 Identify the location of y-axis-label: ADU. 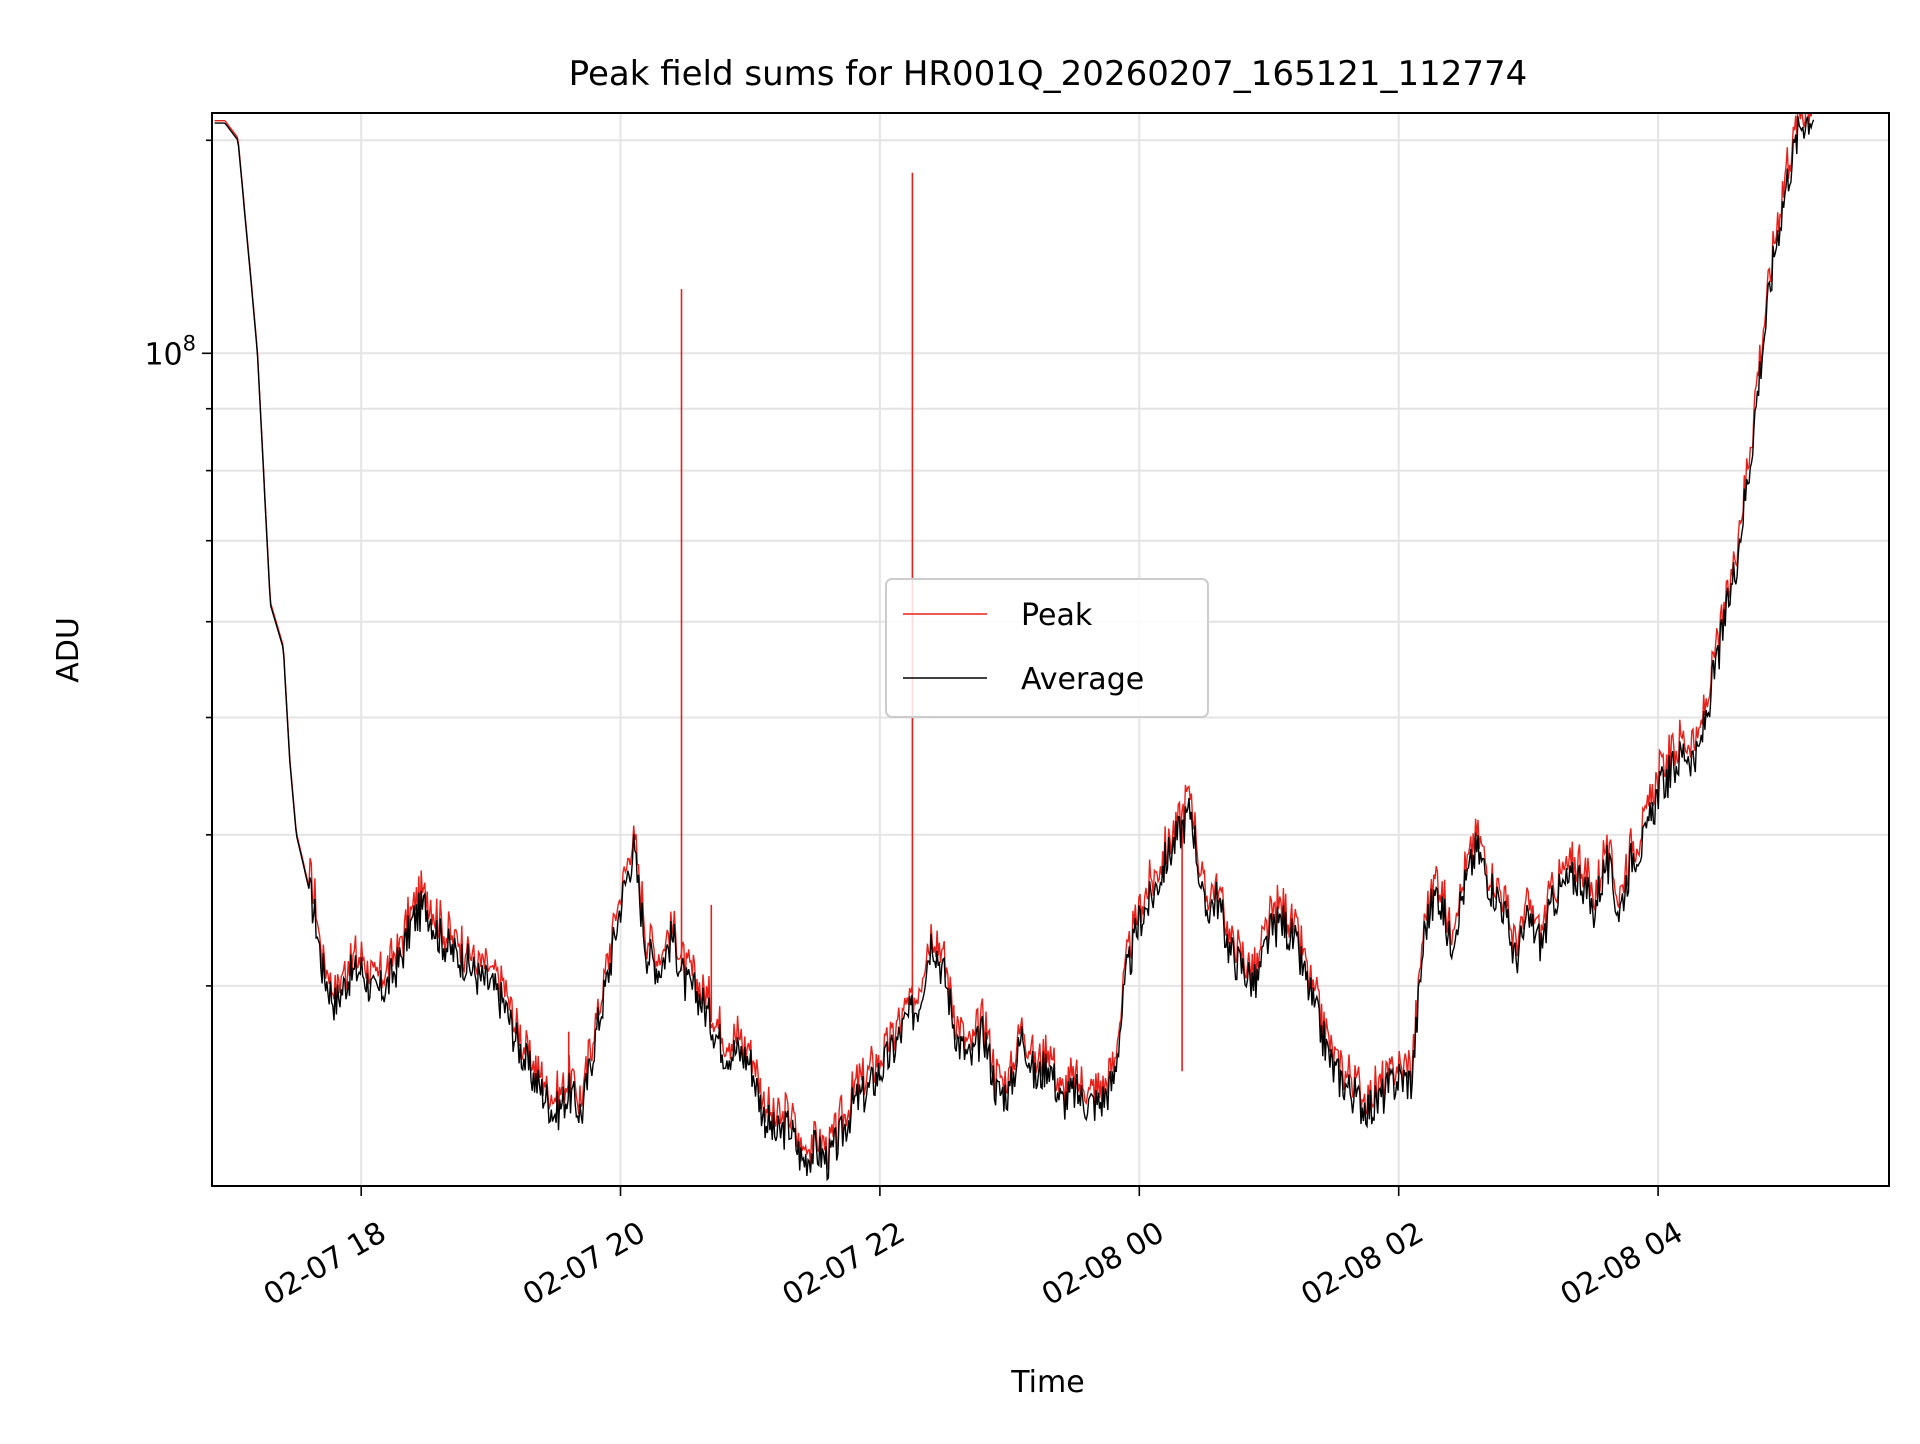
(68, 650).